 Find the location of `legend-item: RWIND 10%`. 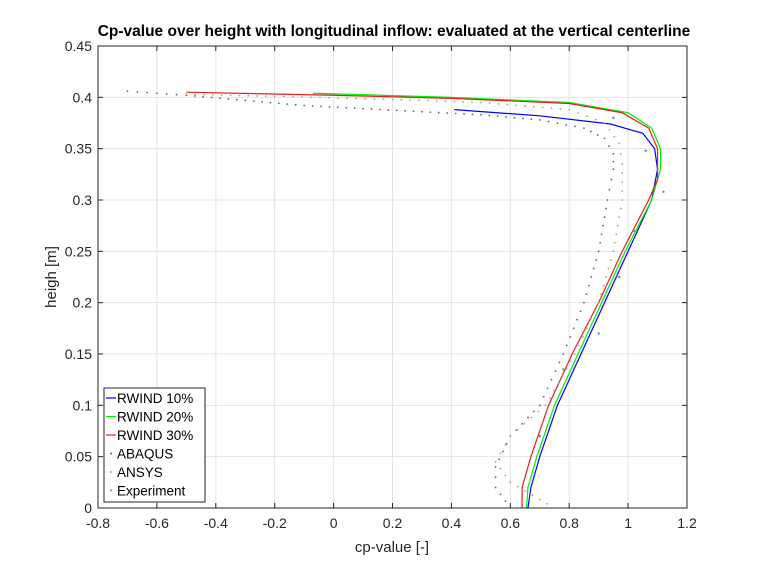

legend-item: RWIND 10% is located at coordinates (149, 398).